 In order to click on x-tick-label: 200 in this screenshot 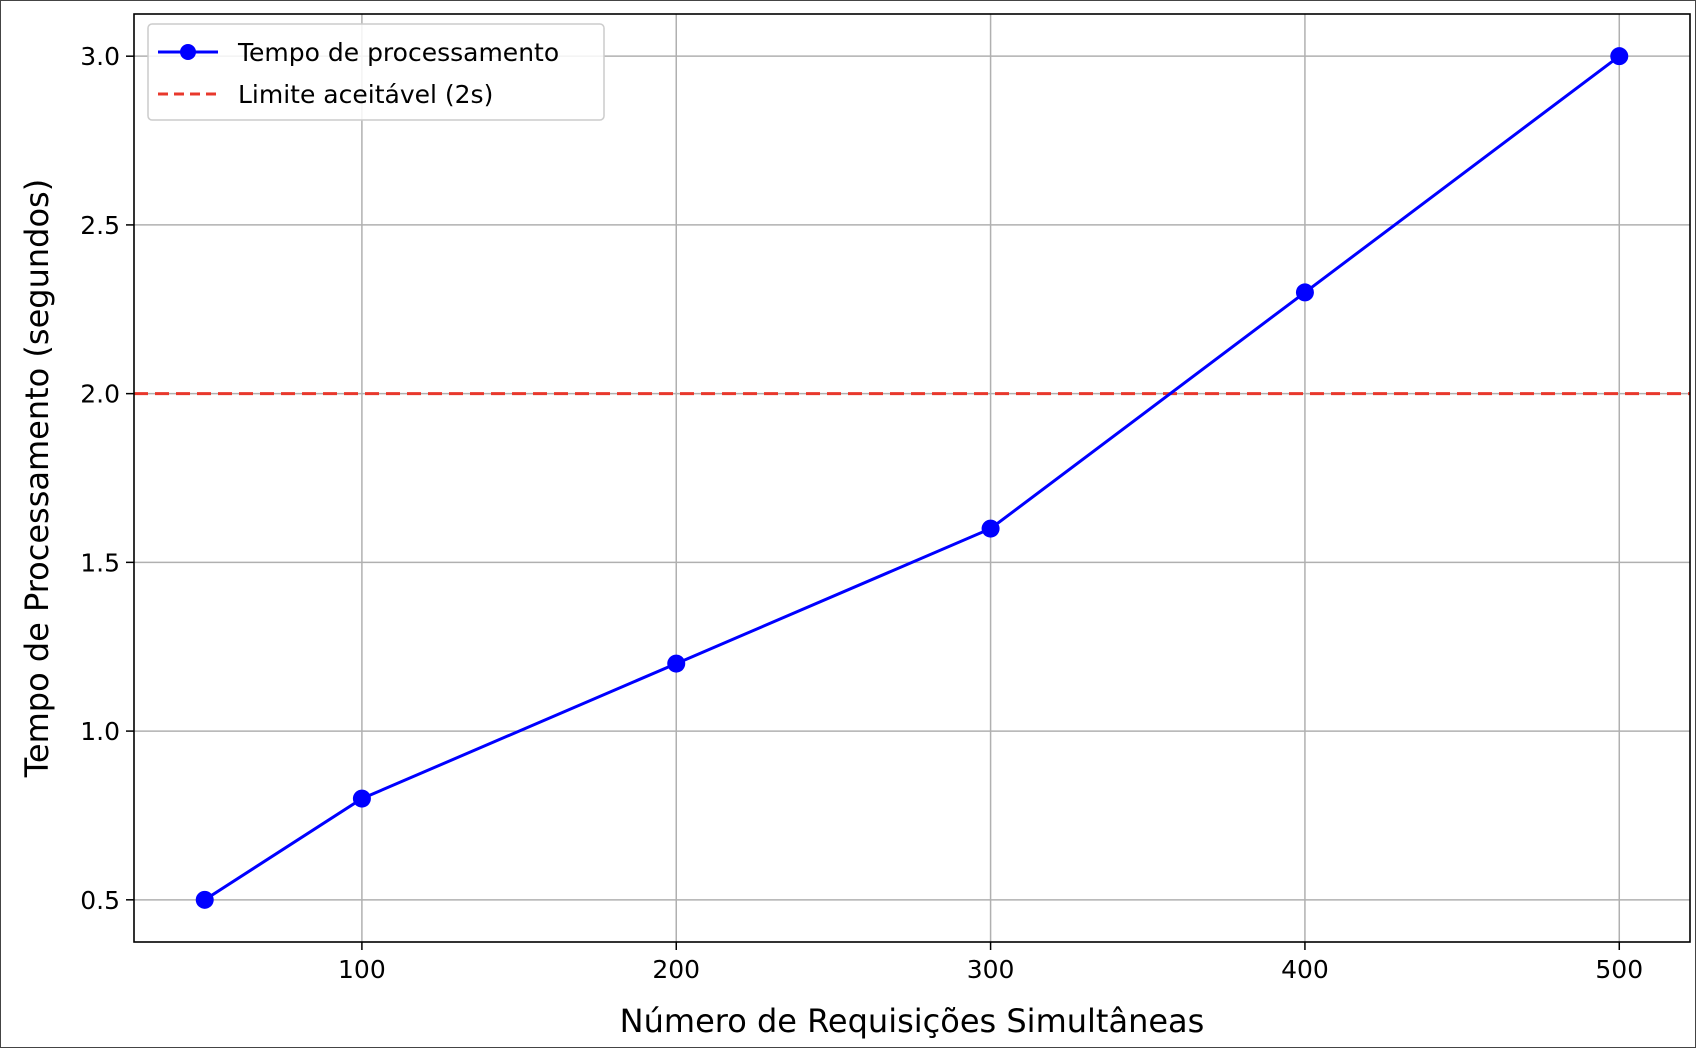, I will do `click(676, 969)`.